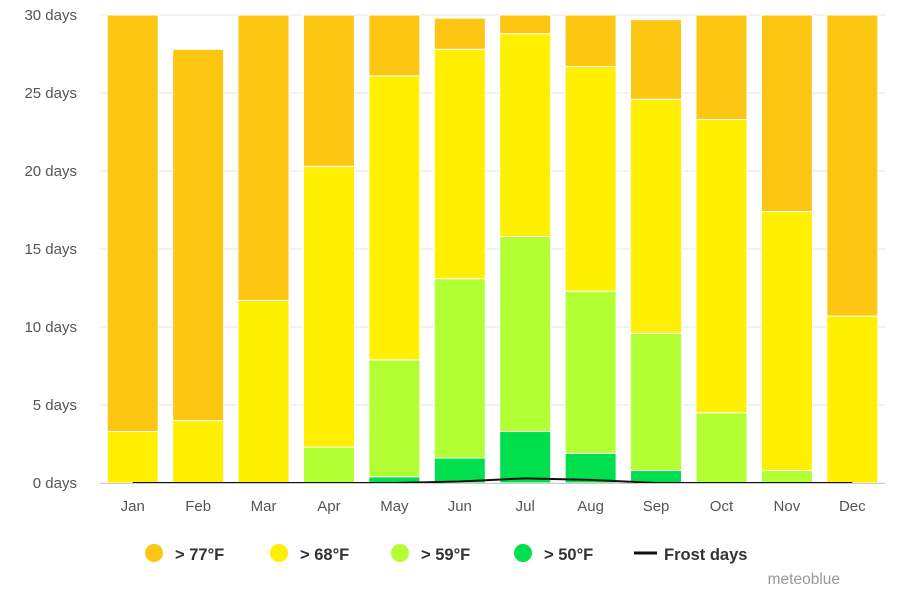 The image size is (900, 600). Describe the element at coordinates (328, 506) in the screenshot. I see `x-tick-label: Apr` at that location.